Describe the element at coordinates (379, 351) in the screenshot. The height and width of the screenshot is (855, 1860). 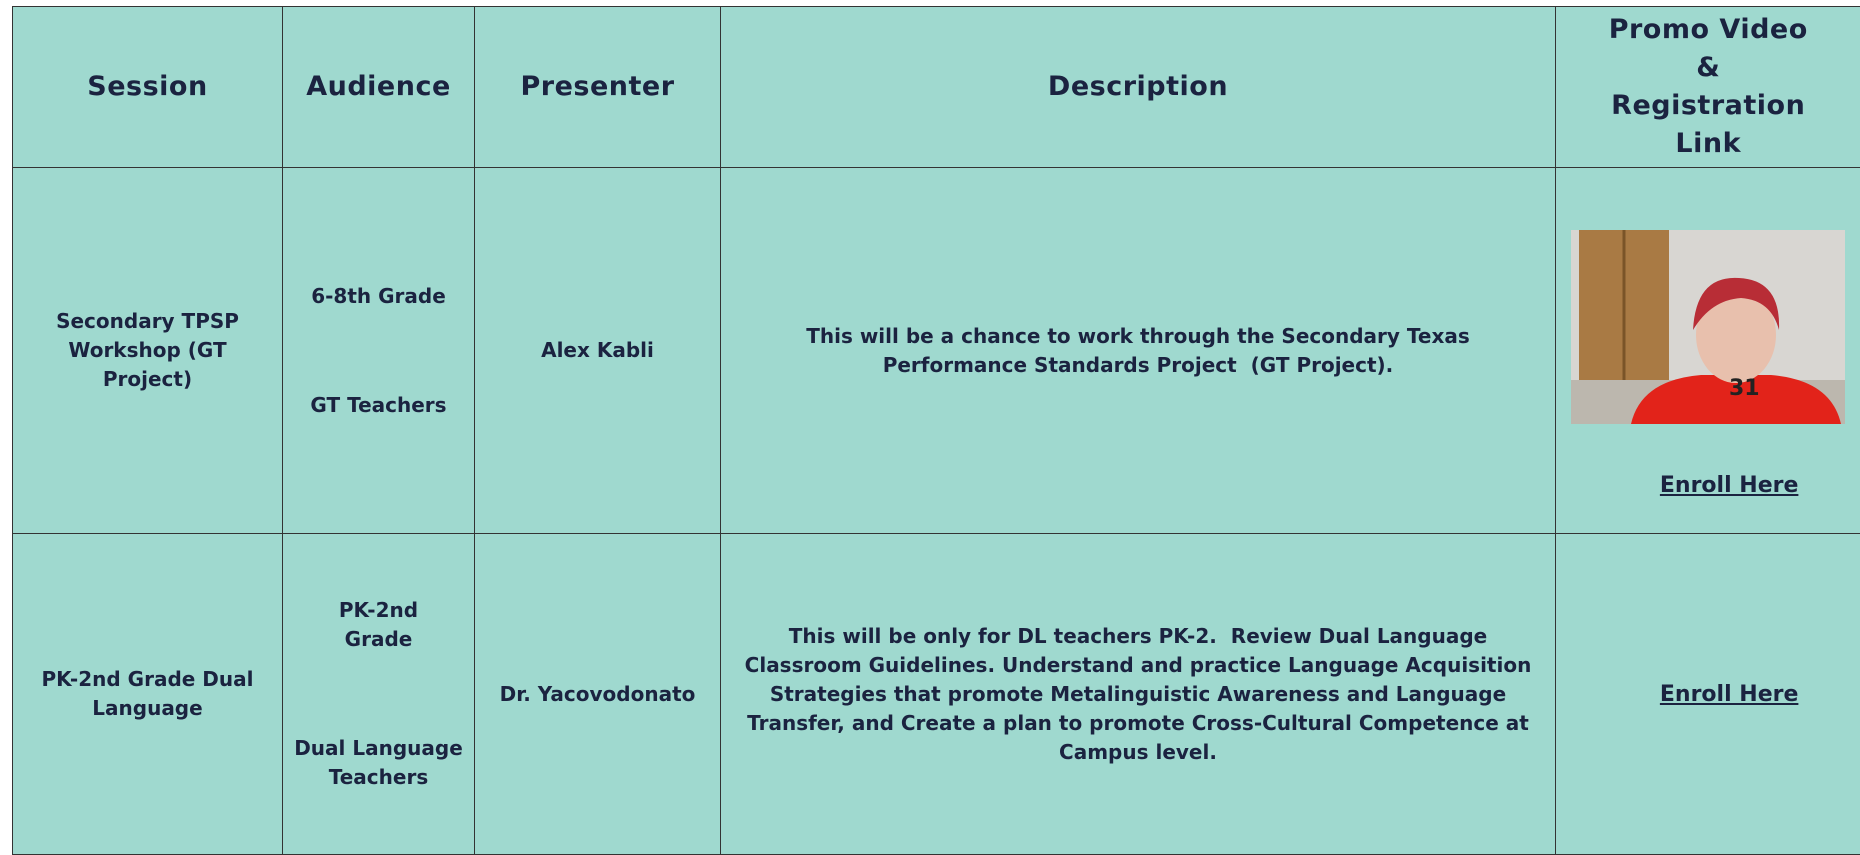
I see `audience: 6-8th Grade GT Teachers` at that location.